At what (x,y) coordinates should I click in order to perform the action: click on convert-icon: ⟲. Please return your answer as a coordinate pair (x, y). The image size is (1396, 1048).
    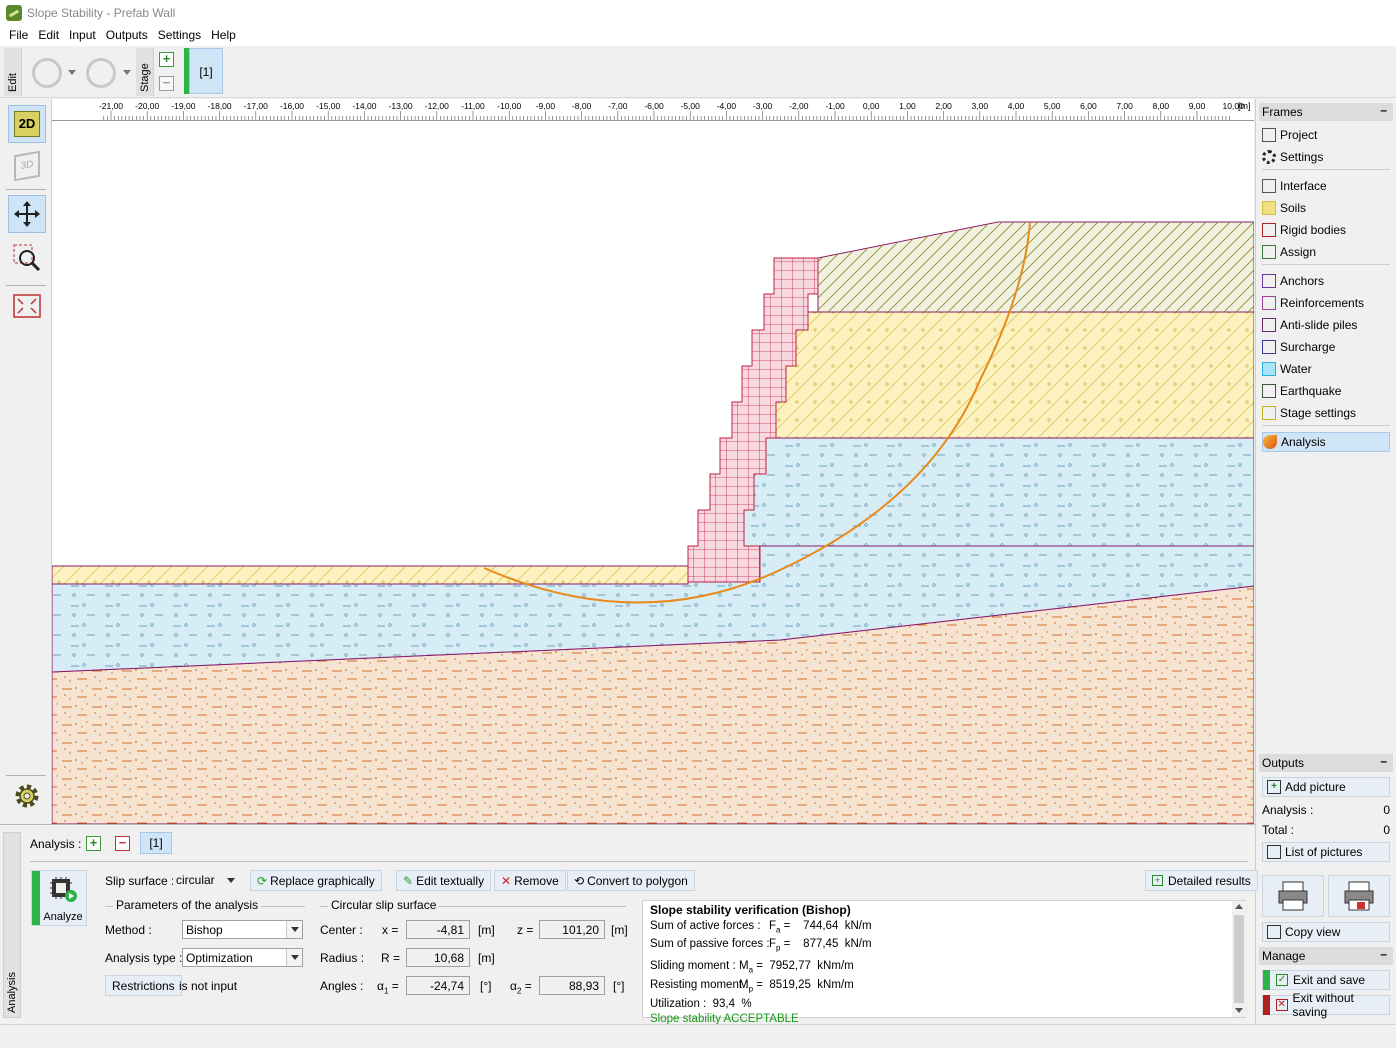
    Looking at the image, I should click on (579, 880).